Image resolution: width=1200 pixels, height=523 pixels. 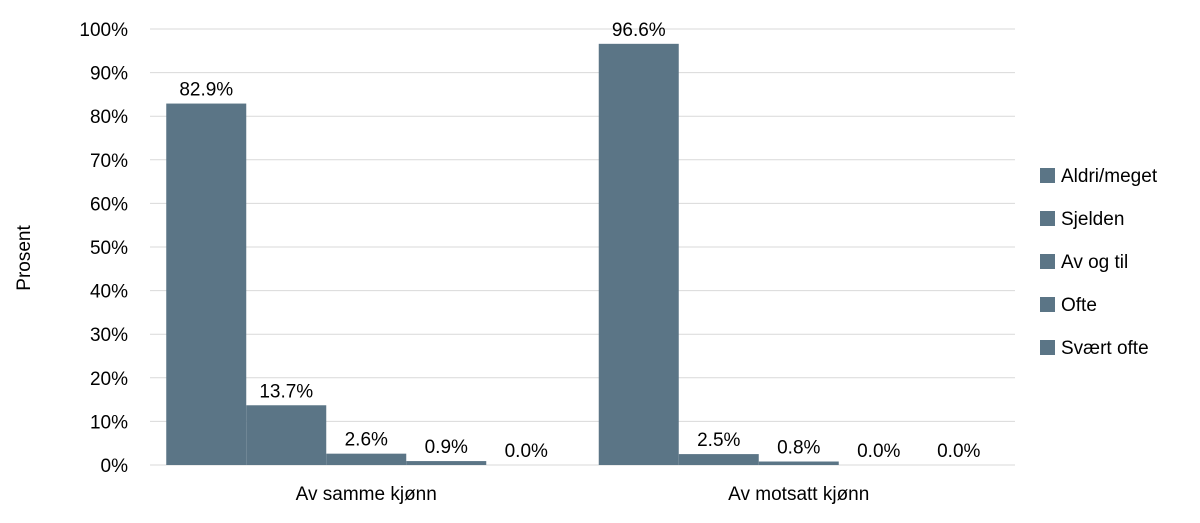 I want to click on data-label: 96.6%, so click(x=639, y=30).